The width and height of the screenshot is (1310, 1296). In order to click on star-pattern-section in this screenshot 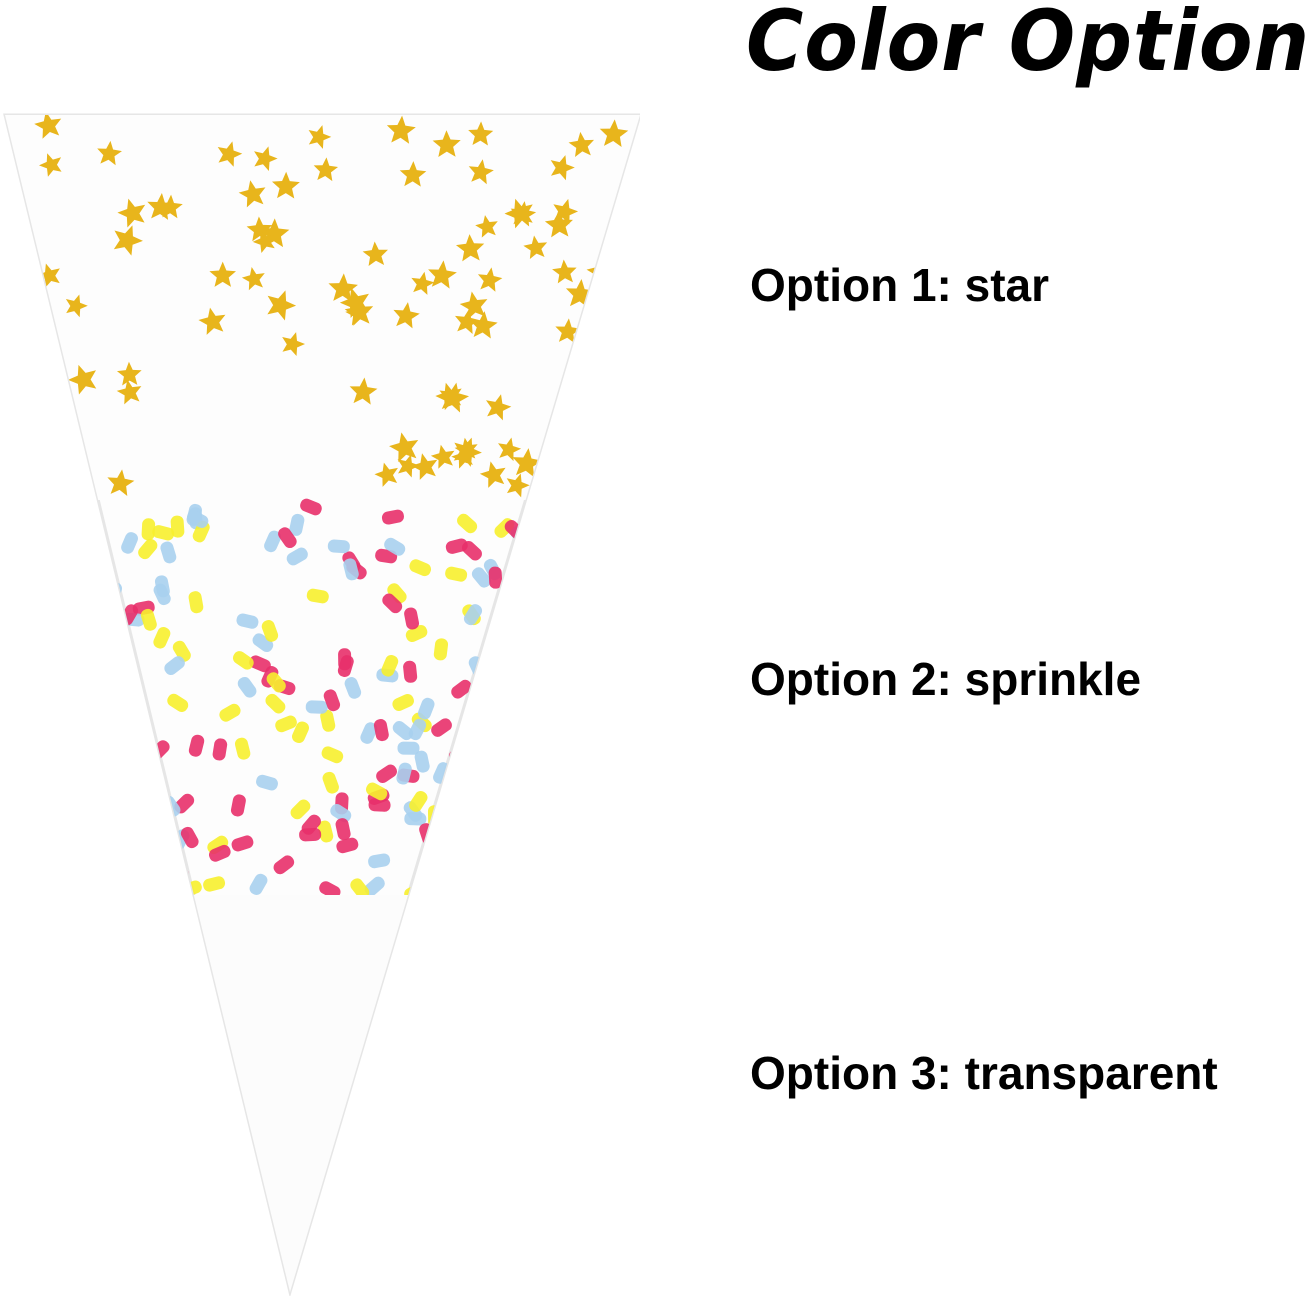, I will do `click(322, 307)`.